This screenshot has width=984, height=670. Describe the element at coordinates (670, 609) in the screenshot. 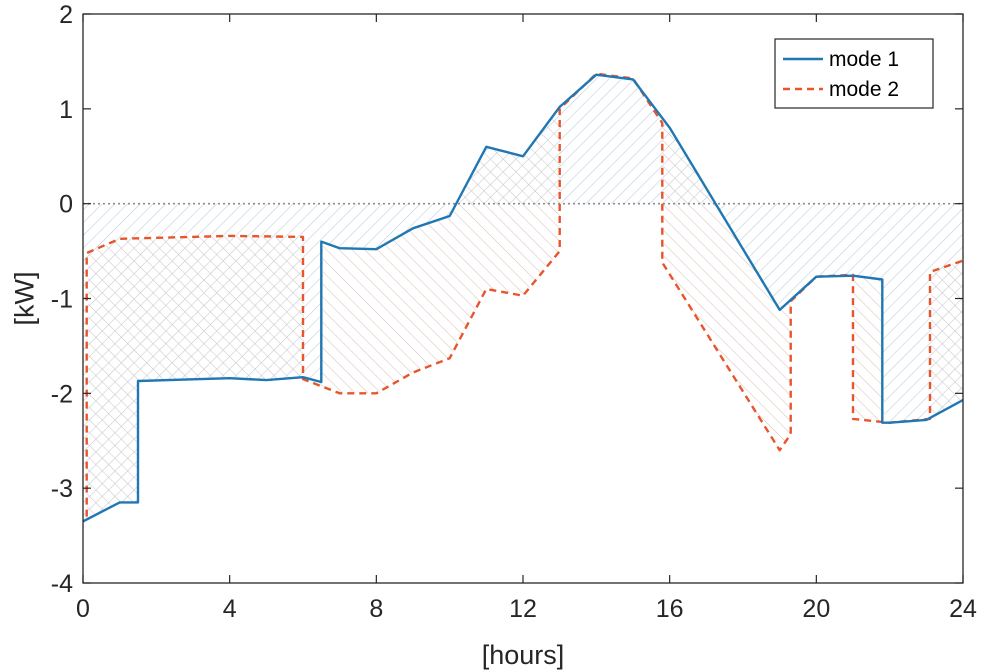

I see `x-tick-label: 16` at that location.